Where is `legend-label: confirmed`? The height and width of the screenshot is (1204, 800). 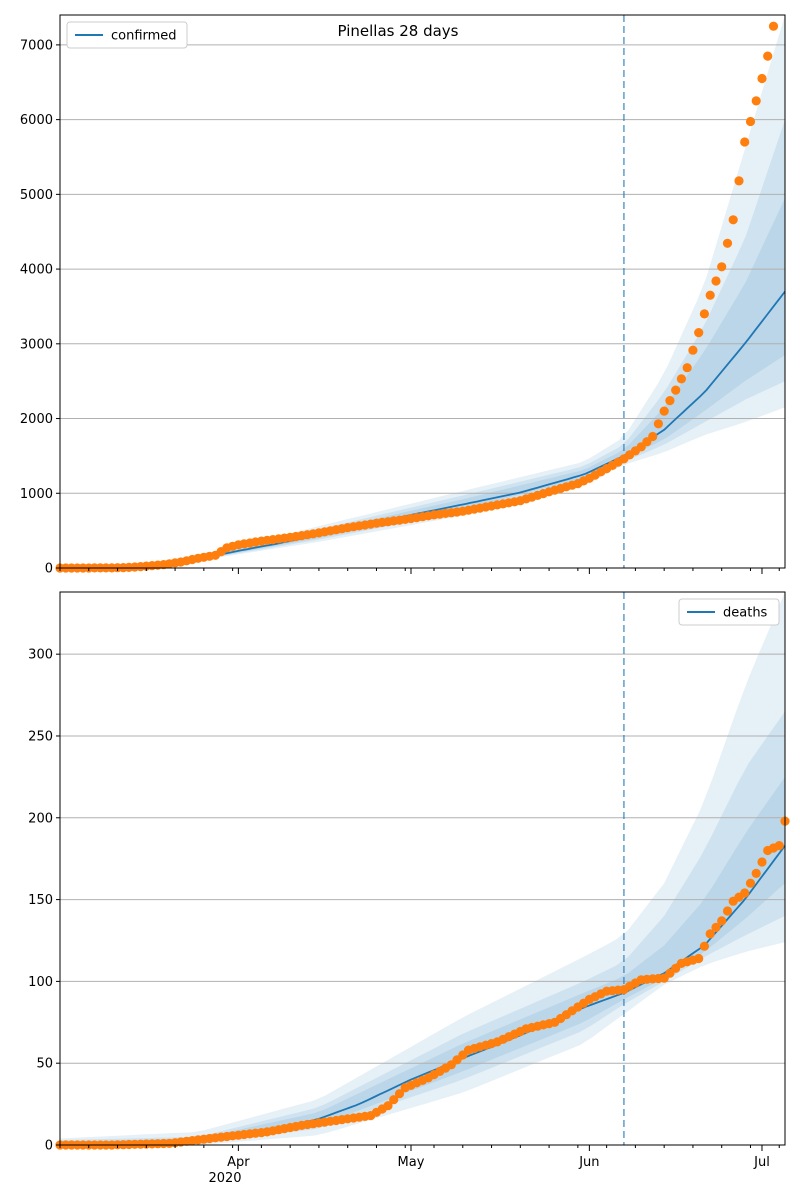
legend-label: confirmed is located at coordinates (144, 36).